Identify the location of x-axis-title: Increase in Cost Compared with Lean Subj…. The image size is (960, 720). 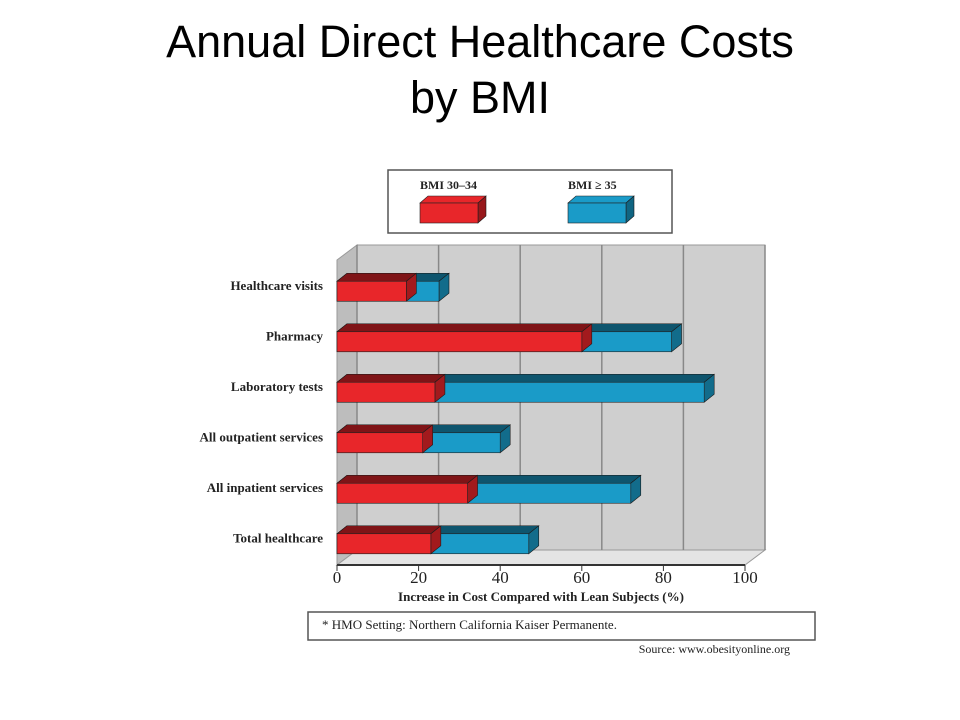
(541, 596).